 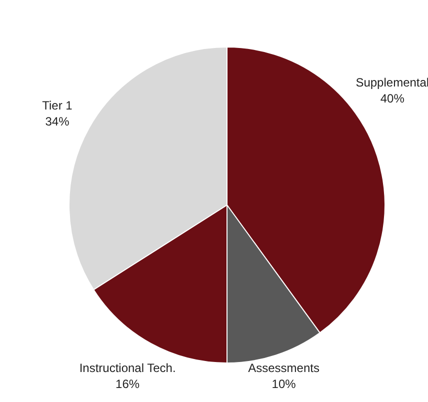 What do you see at coordinates (127, 367) in the screenshot?
I see `slice-label: Instructional Tech.` at bounding box center [127, 367].